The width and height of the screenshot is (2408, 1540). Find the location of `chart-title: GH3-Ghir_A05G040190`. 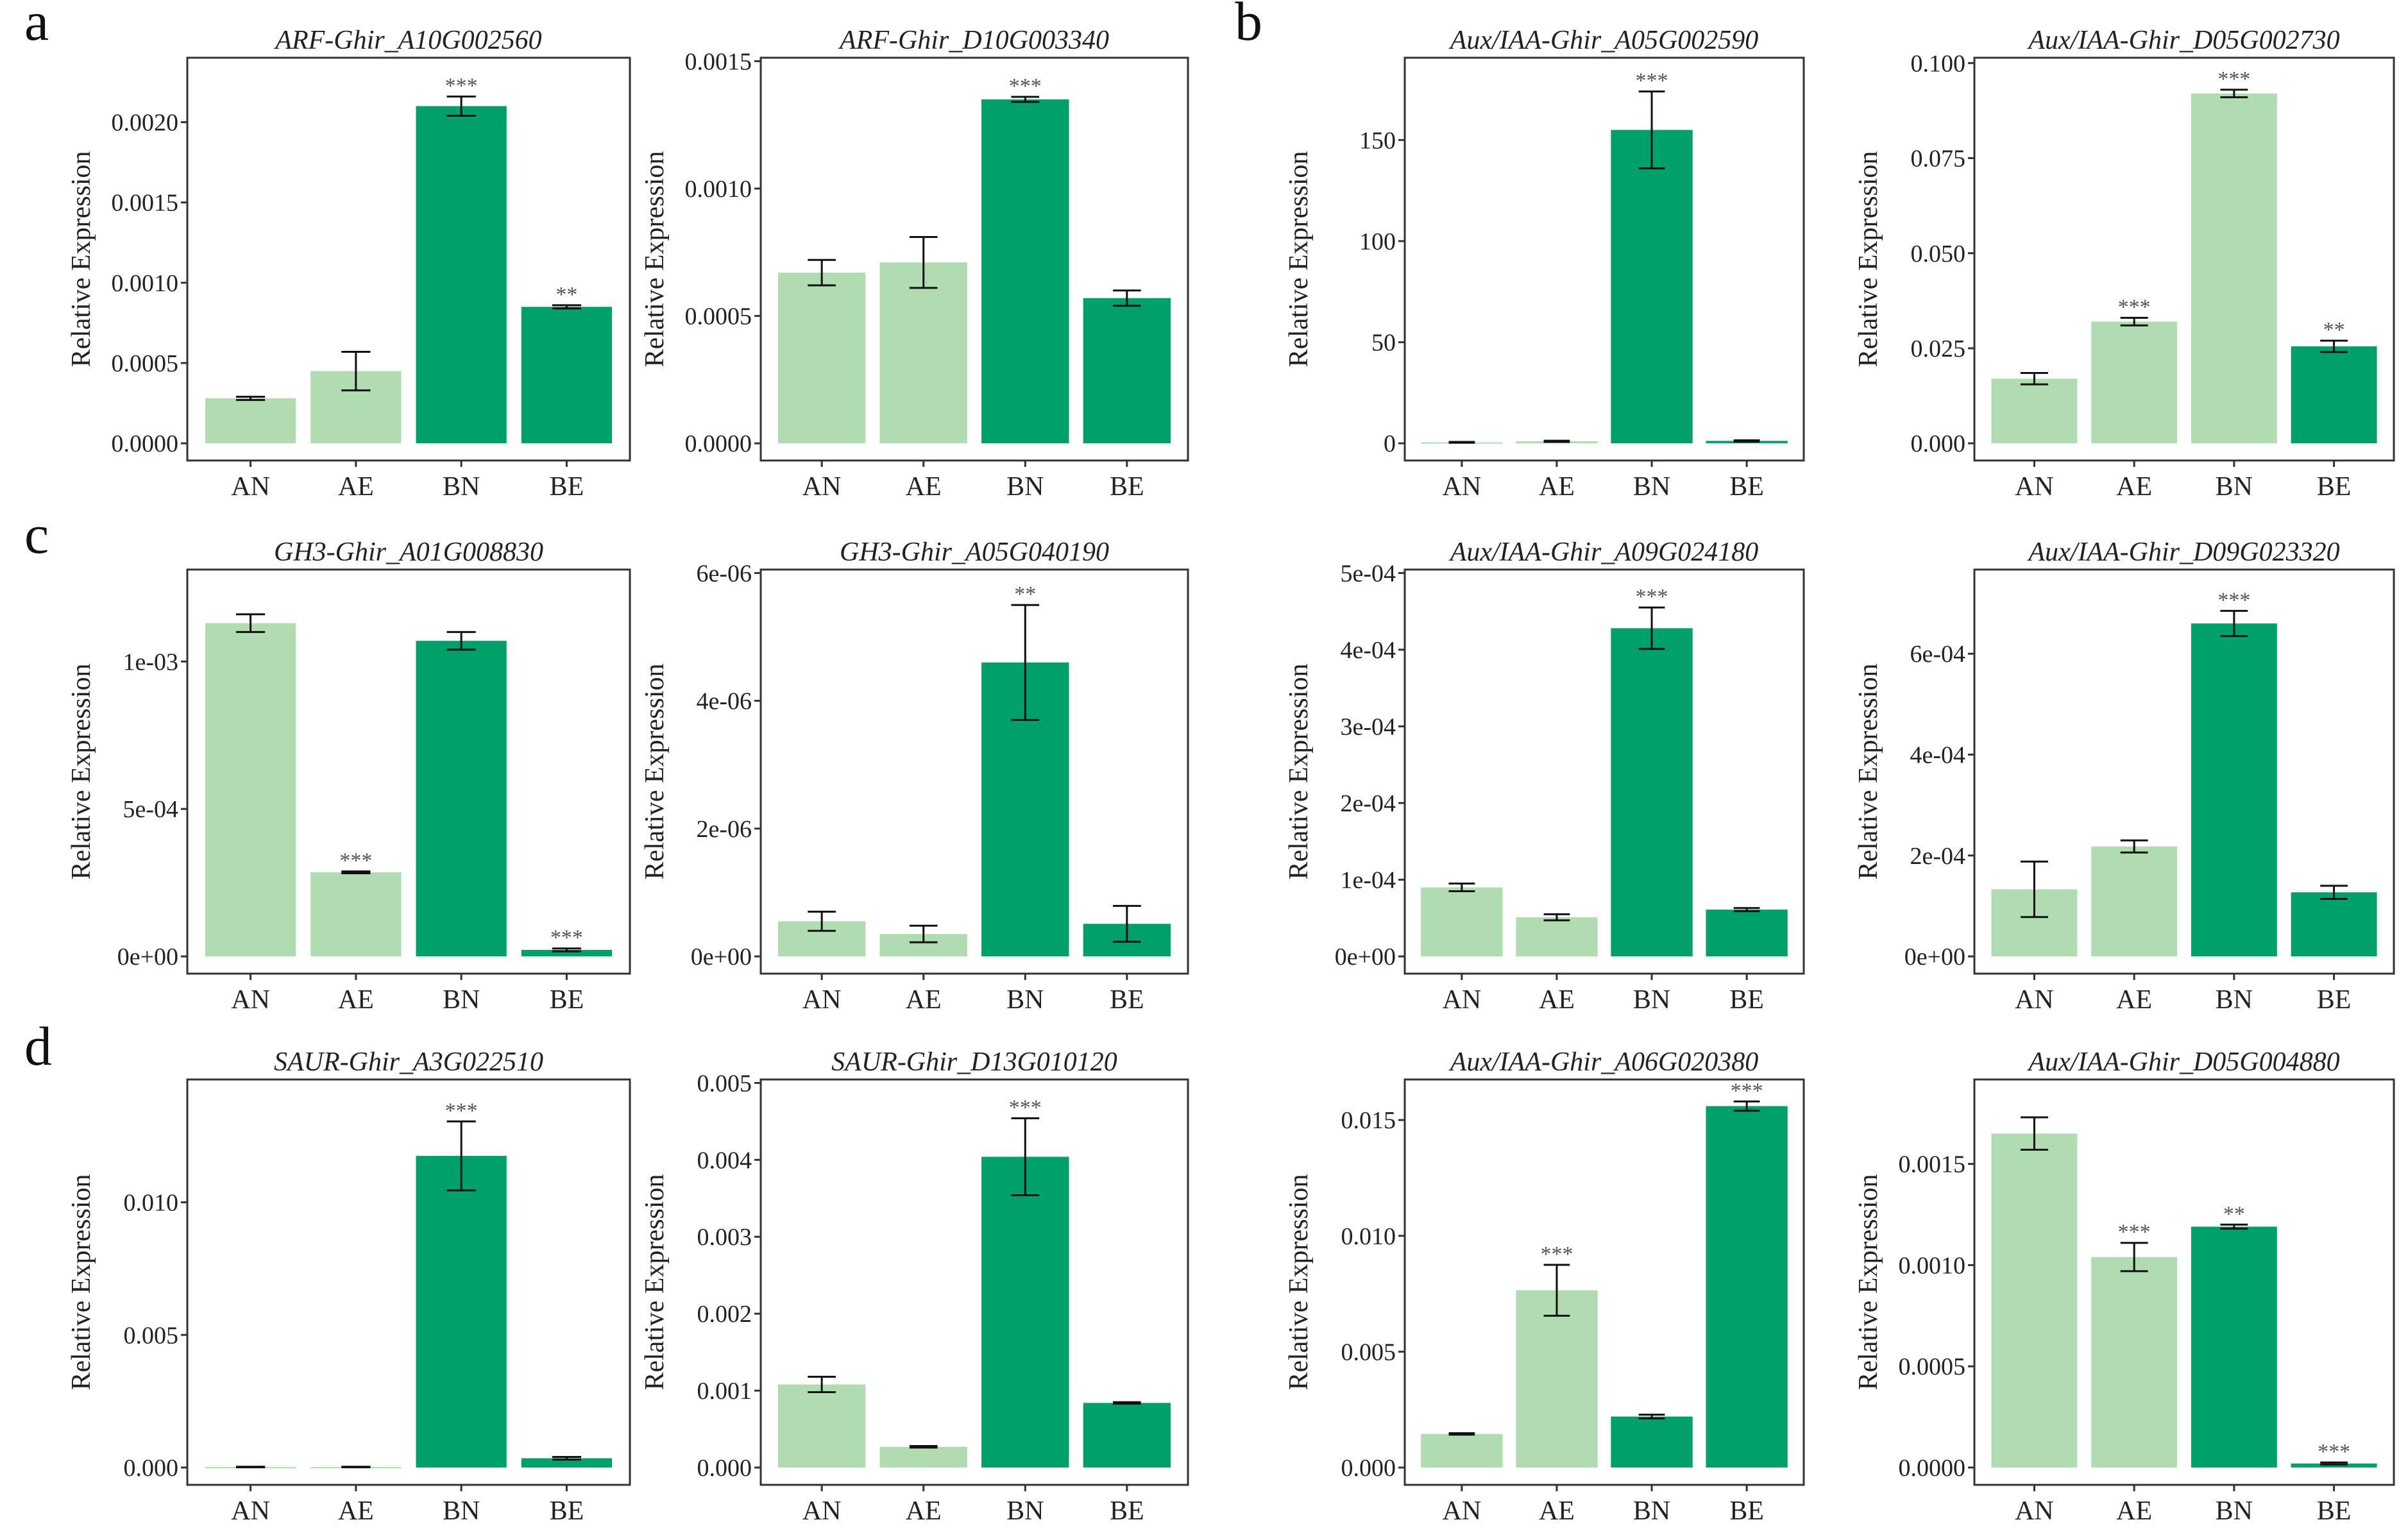

chart-title: GH3-Ghir_A05G040190 is located at coordinates (974, 552).